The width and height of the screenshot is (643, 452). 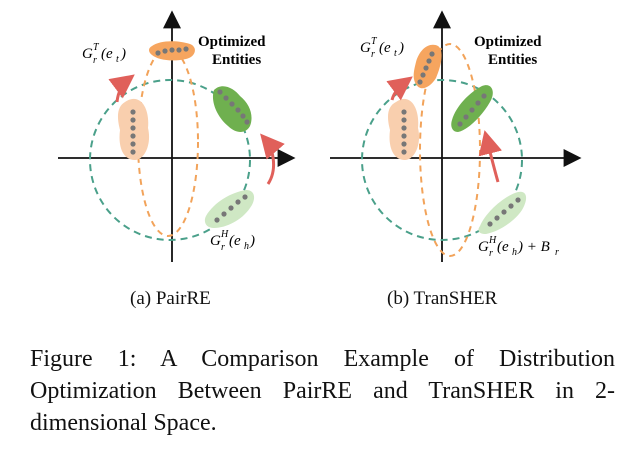 What do you see at coordinates (536, 247) in the screenshot?
I see `svg-text: + B` at bounding box center [536, 247].